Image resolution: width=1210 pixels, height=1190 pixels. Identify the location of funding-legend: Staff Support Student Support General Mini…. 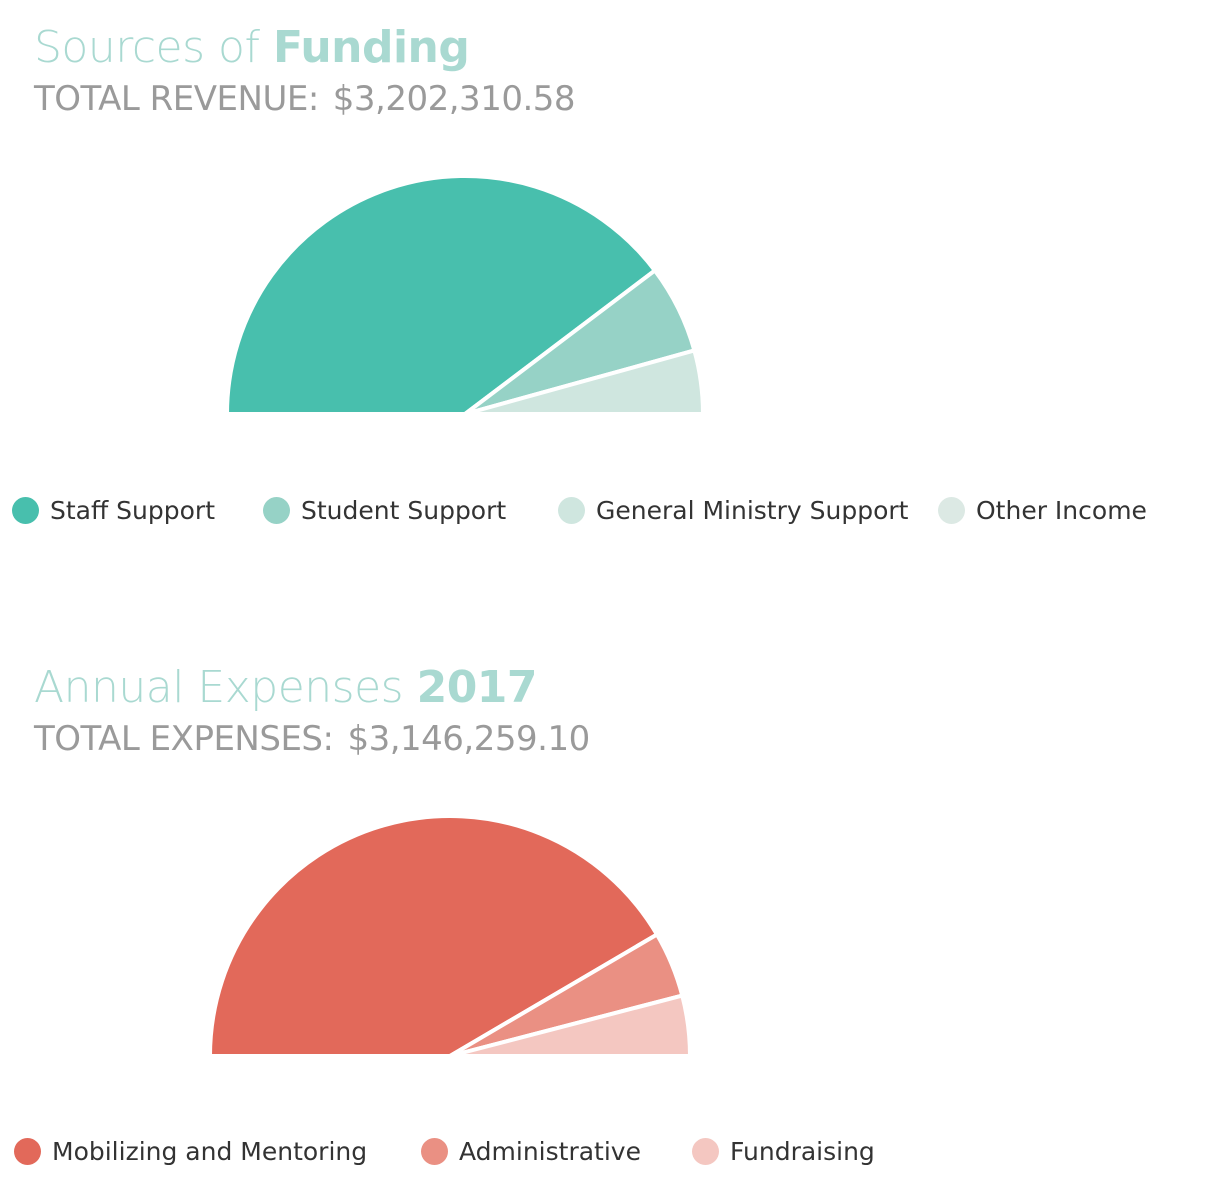
(605, 510).